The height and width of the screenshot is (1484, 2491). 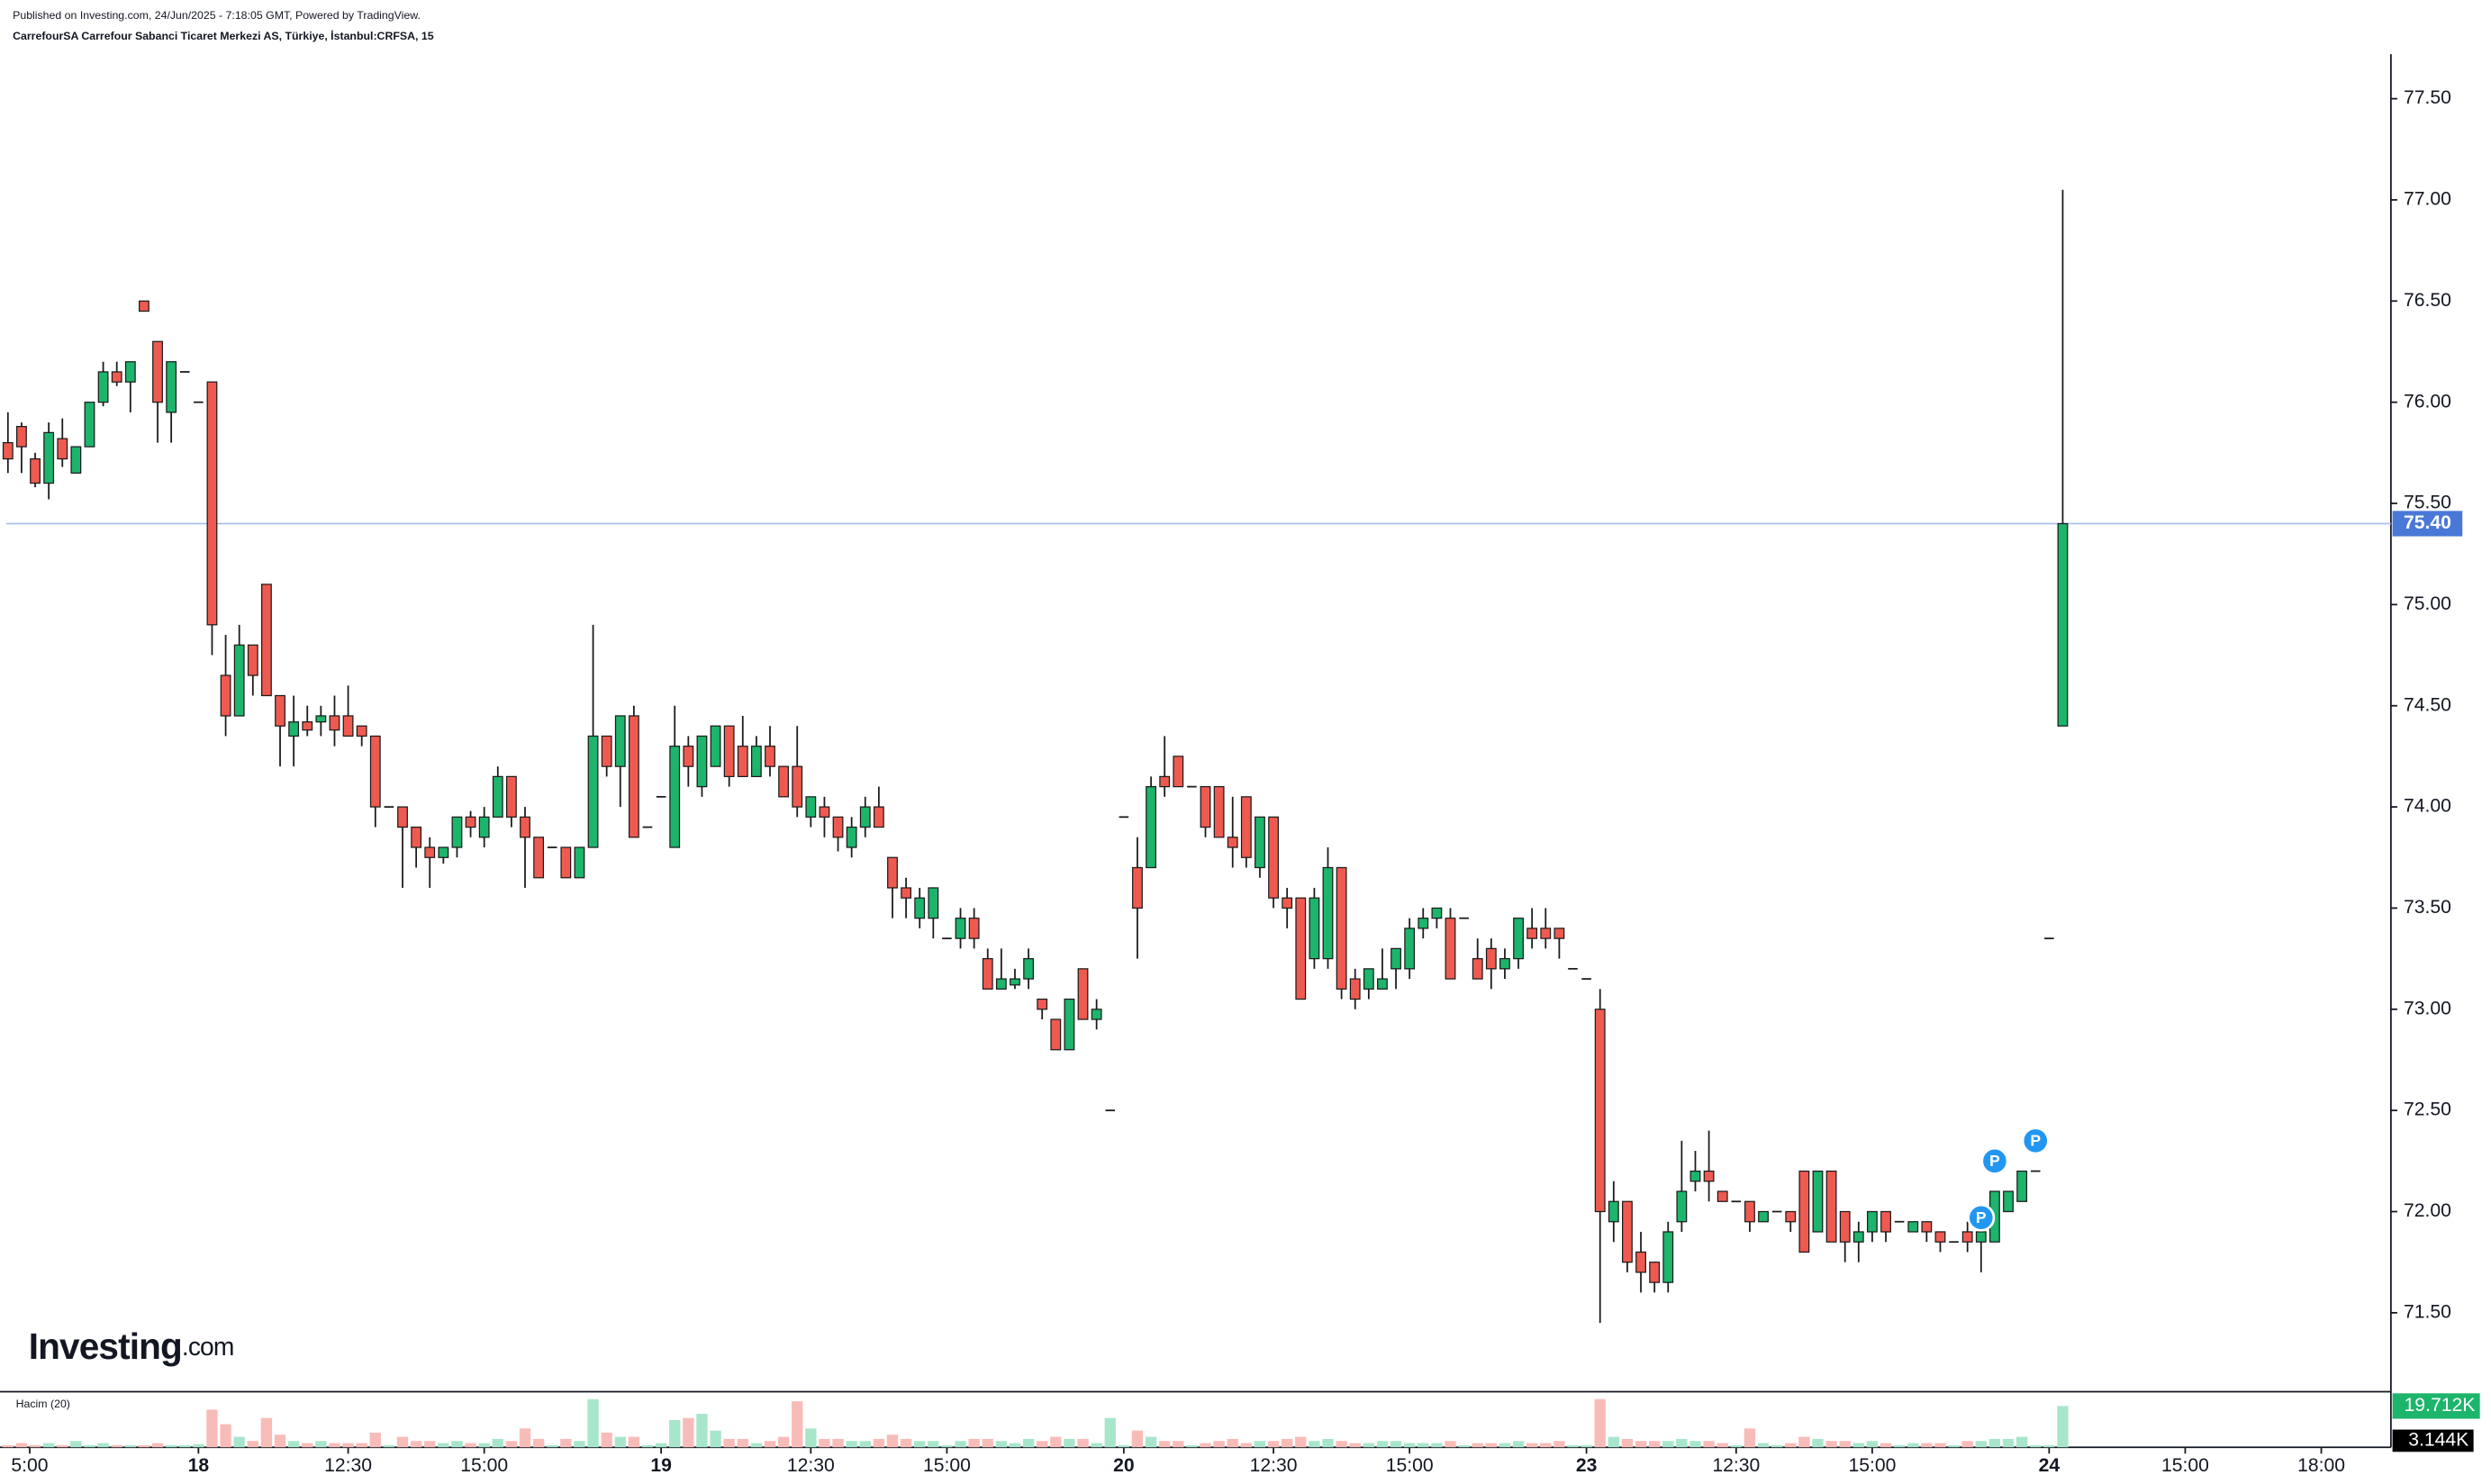 I want to click on y-tick-label: 74.00, so click(x=2427, y=806).